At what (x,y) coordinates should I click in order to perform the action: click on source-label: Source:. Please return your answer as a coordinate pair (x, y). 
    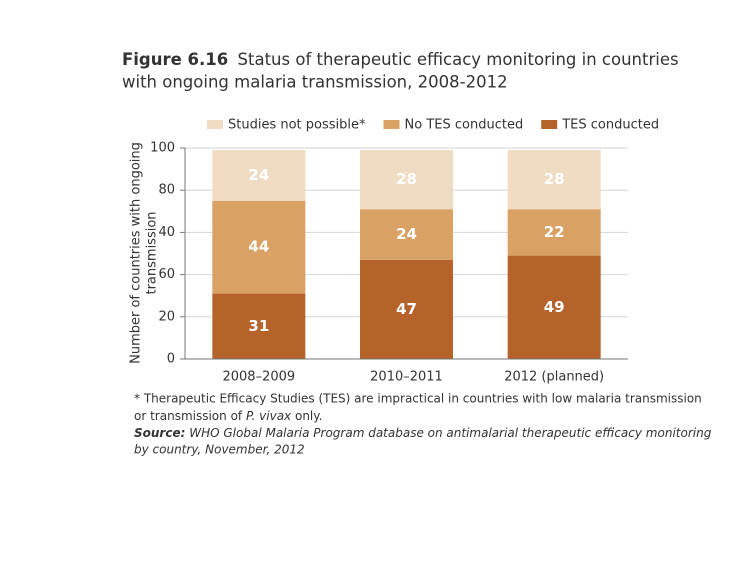
    Looking at the image, I should click on (159, 433).